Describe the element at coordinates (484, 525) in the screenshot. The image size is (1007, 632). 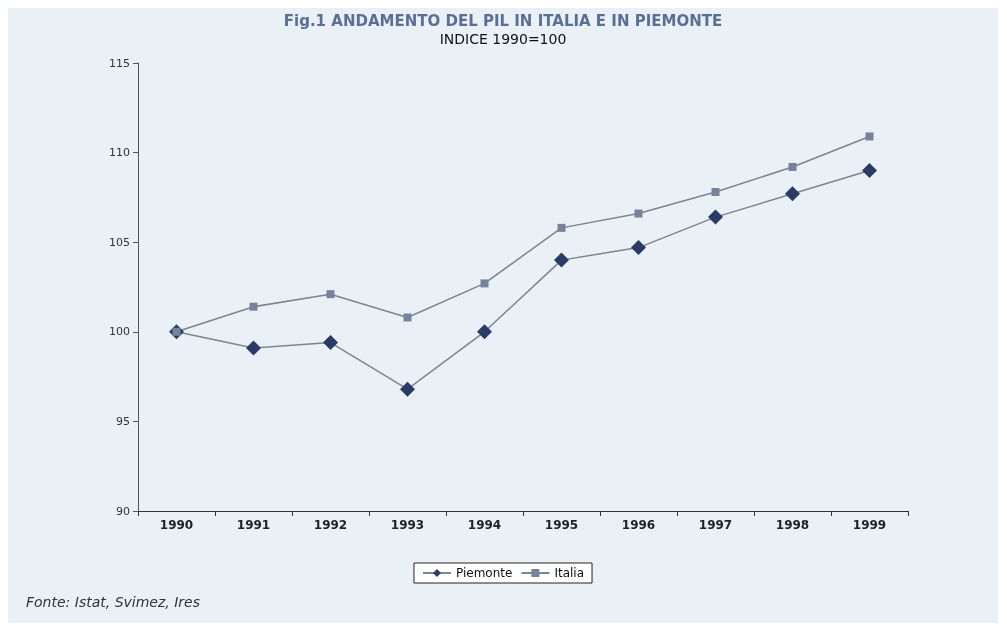
I see `x-tick-label: 1994` at that location.